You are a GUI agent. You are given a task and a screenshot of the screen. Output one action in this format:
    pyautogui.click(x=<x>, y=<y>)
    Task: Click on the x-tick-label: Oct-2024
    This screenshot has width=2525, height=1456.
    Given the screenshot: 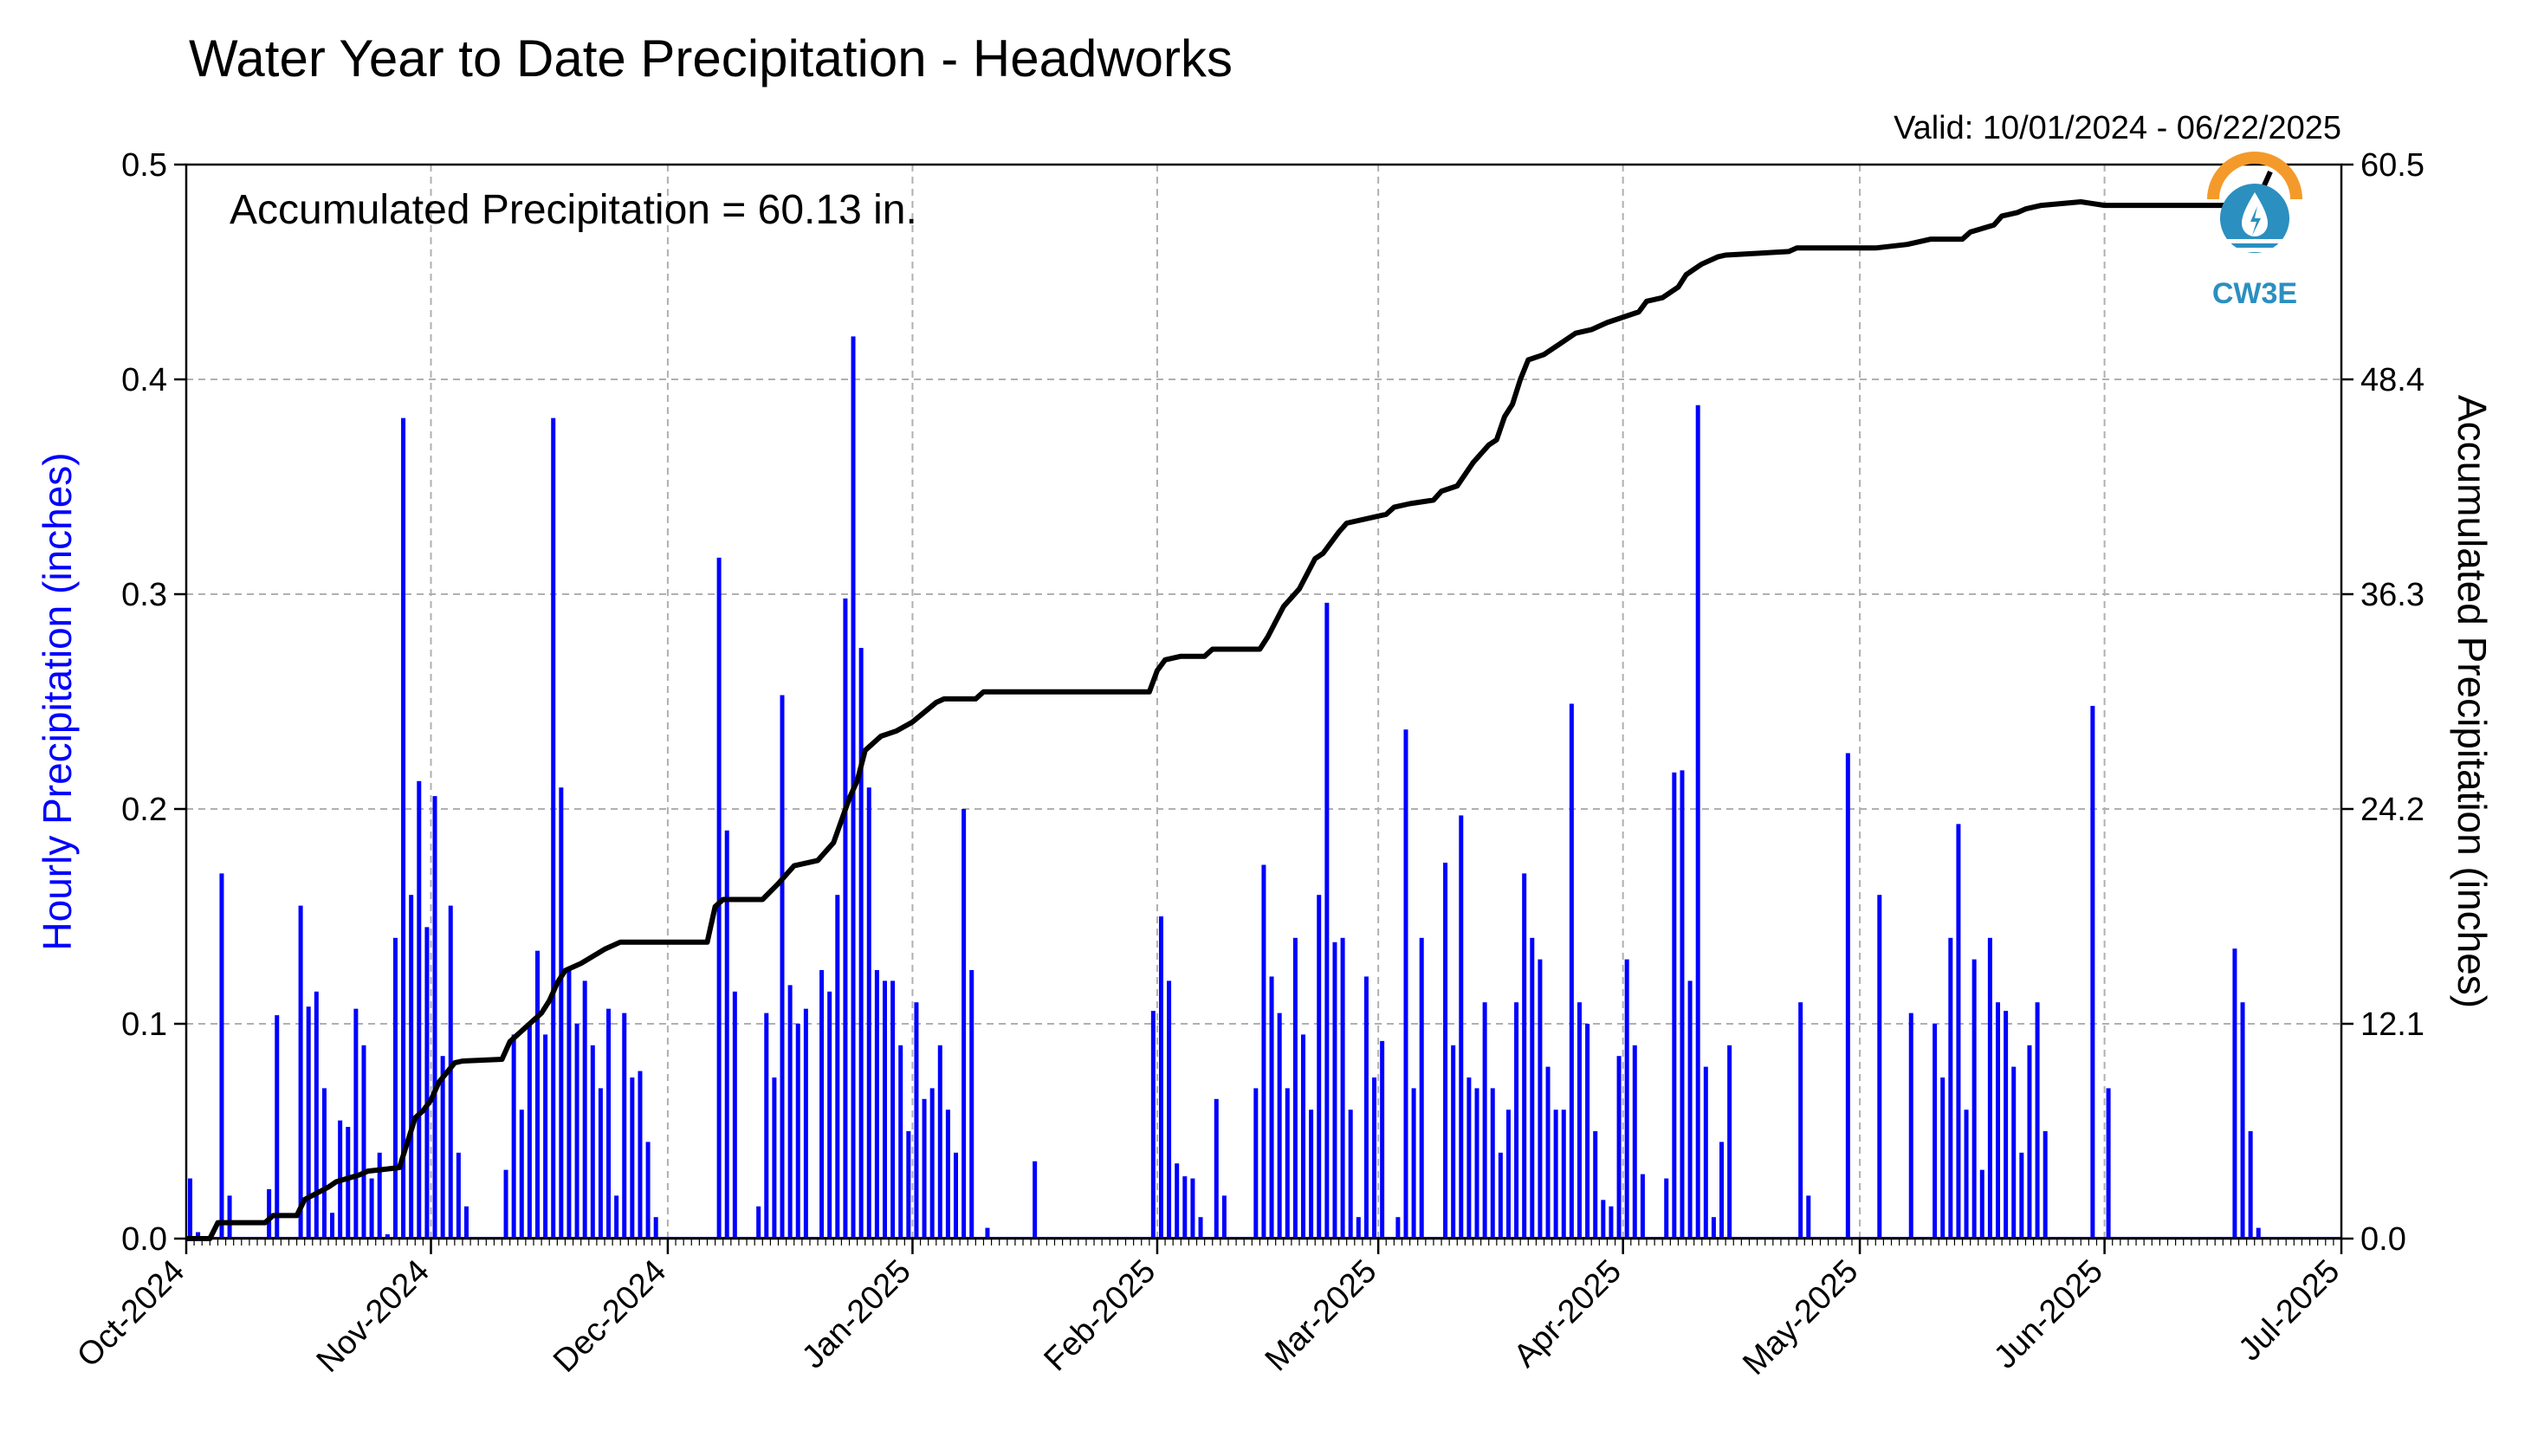 What is the action you would take?
    pyautogui.click(x=130, y=1314)
    